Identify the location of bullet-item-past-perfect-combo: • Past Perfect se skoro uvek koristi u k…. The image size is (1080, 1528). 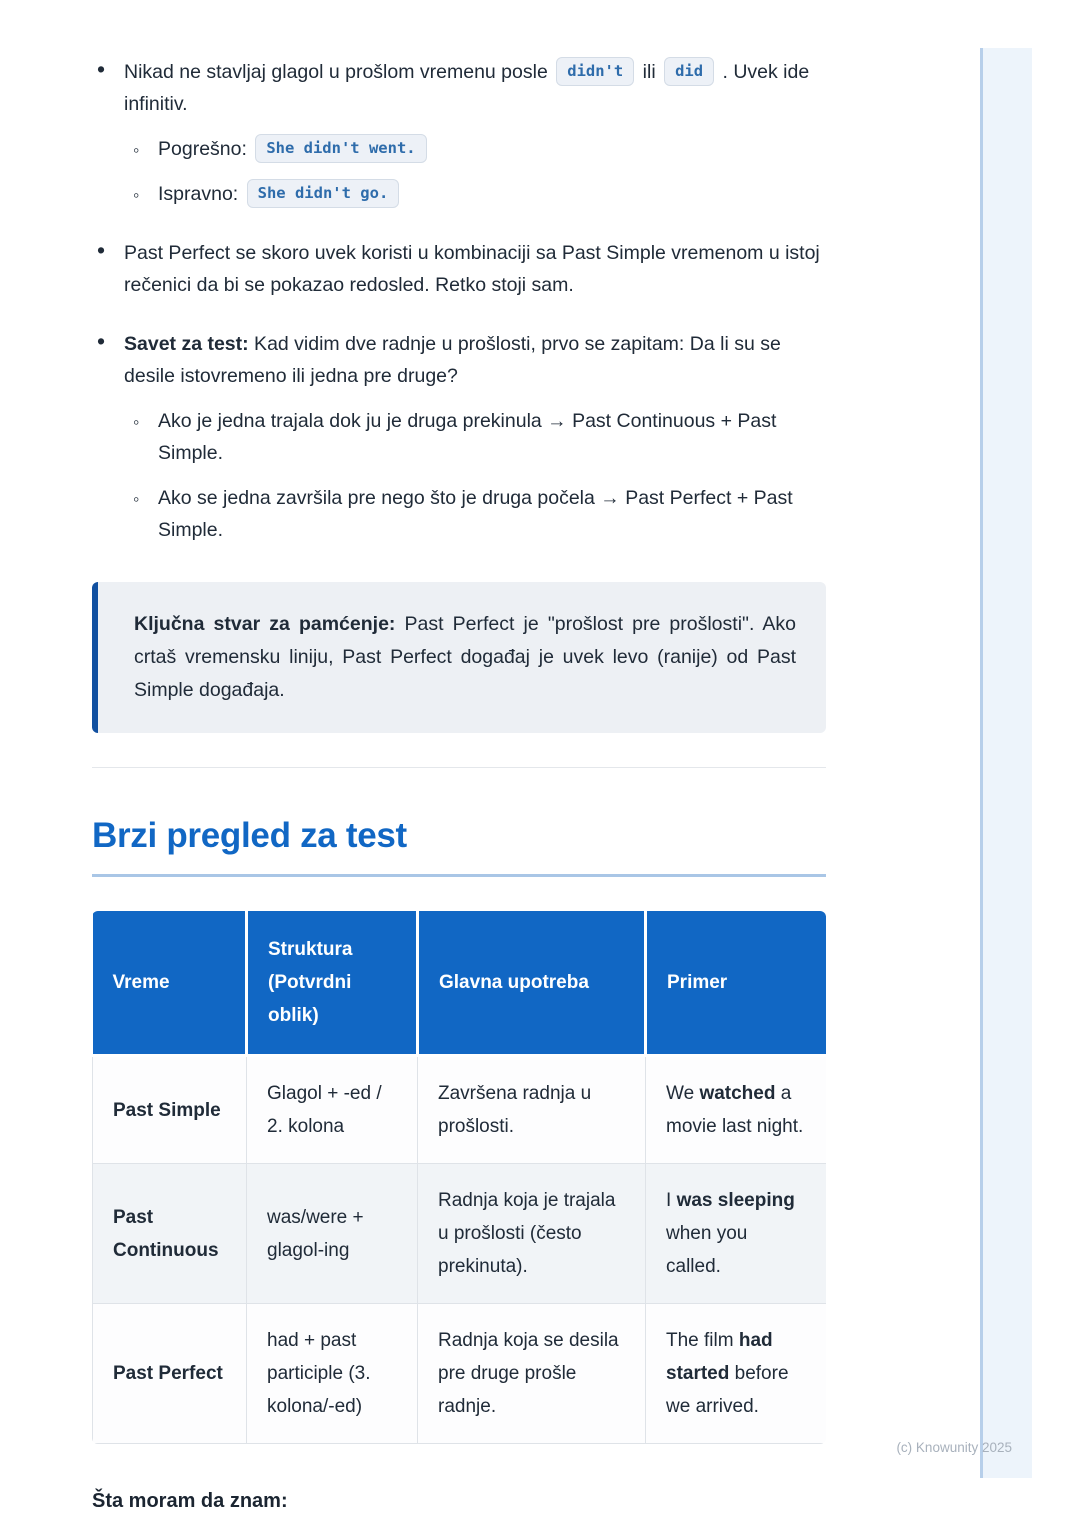
(459, 269).